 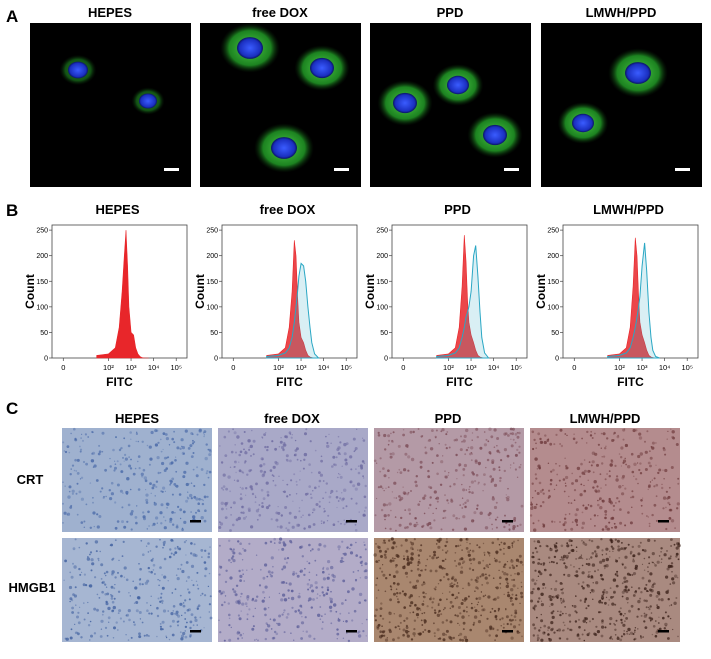 I want to click on chart-title: PPD, so click(x=457, y=209).